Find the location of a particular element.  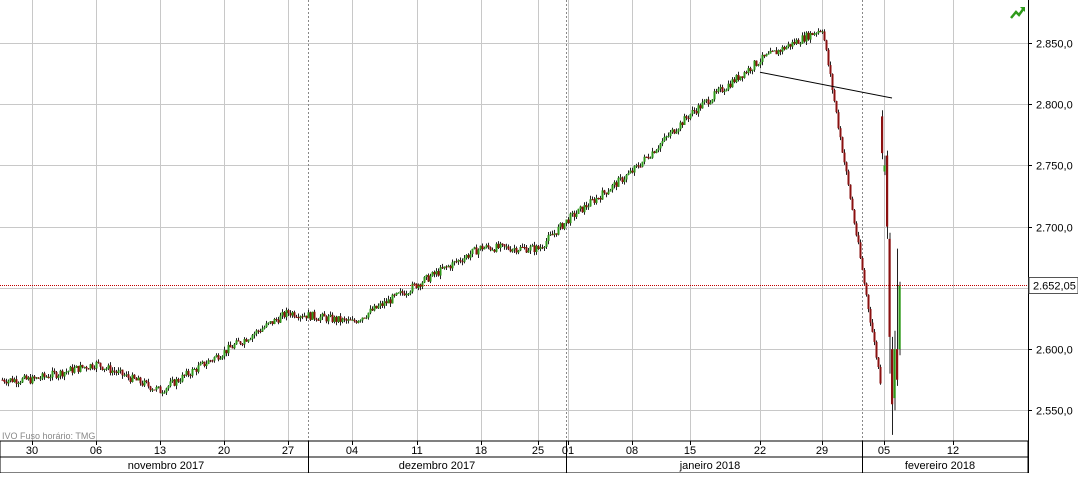

x-tick-label: 01 is located at coordinates (568, 451).